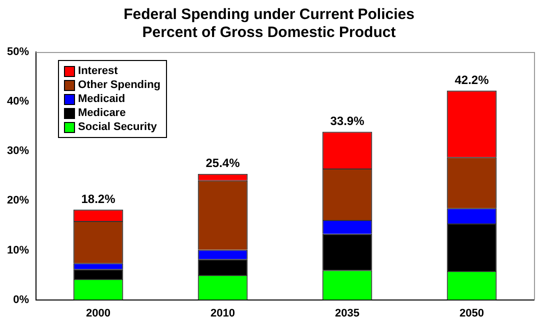 Image resolution: width=550 pixels, height=327 pixels. Describe the element at coordinates (101, 99) in the screenshot. I see `legend-label: Medicaid` at that location.